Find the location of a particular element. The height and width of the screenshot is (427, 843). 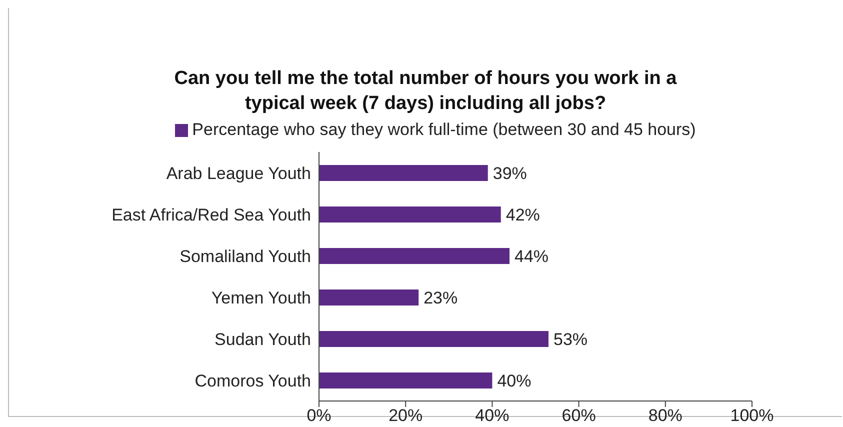

data-label: 23% is located at coordinates (441, 298).